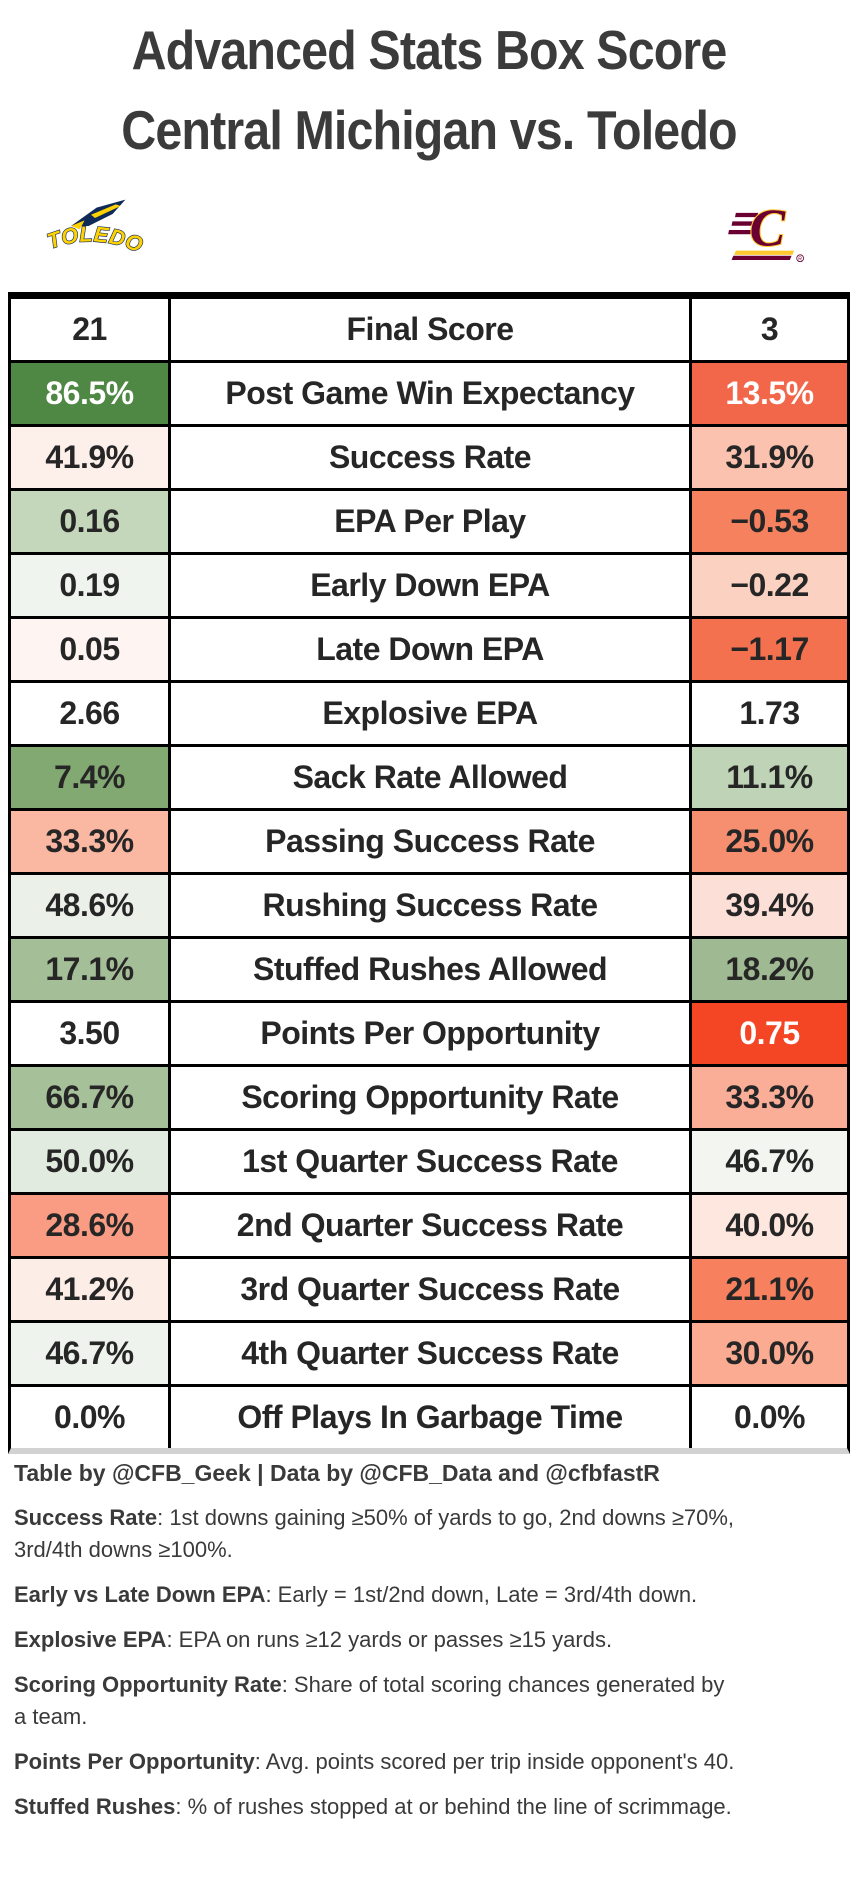 The width and height of the screenshot is (858, 1898). I want to click on table-row: 2.66 Explosive EPA 1.73, so click(429, 715).